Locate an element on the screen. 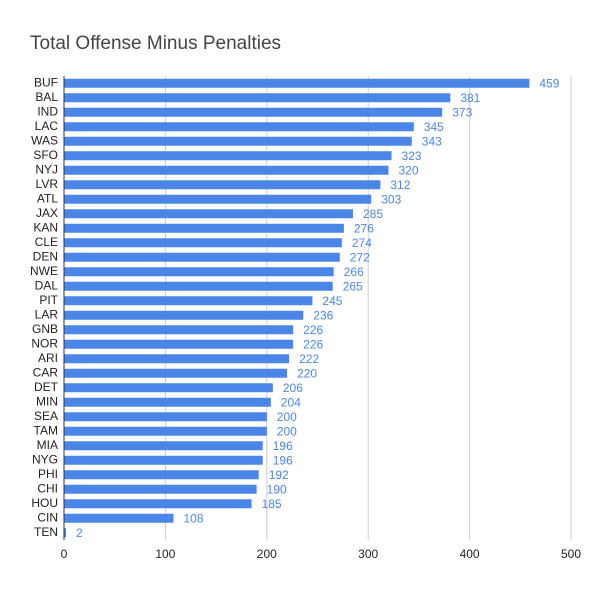 This screenshot has width=600, height=592. value-label: 274 is located at coordinates (362, 243).